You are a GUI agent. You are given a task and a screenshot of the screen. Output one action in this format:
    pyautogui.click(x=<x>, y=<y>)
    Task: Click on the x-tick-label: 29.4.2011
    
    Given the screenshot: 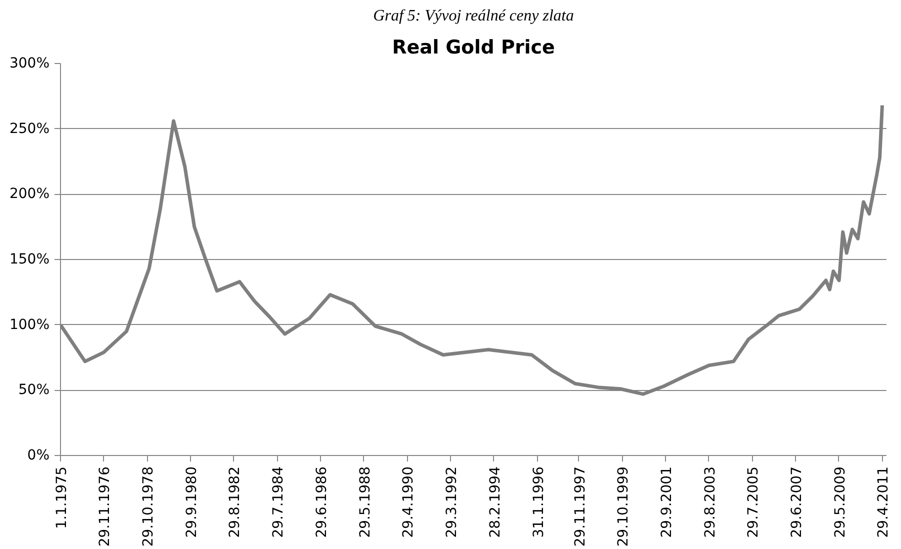 What is the action you would take?
    pyautogui.click(x=884, y=502)
    